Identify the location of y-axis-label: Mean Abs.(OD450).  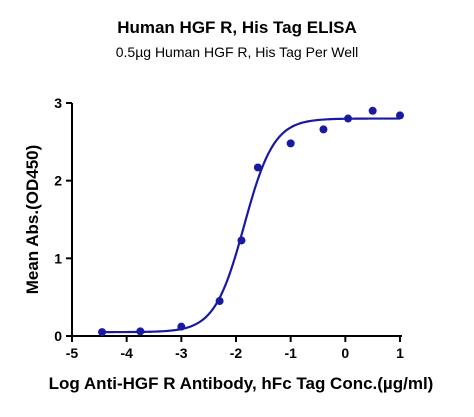
(32, 220).